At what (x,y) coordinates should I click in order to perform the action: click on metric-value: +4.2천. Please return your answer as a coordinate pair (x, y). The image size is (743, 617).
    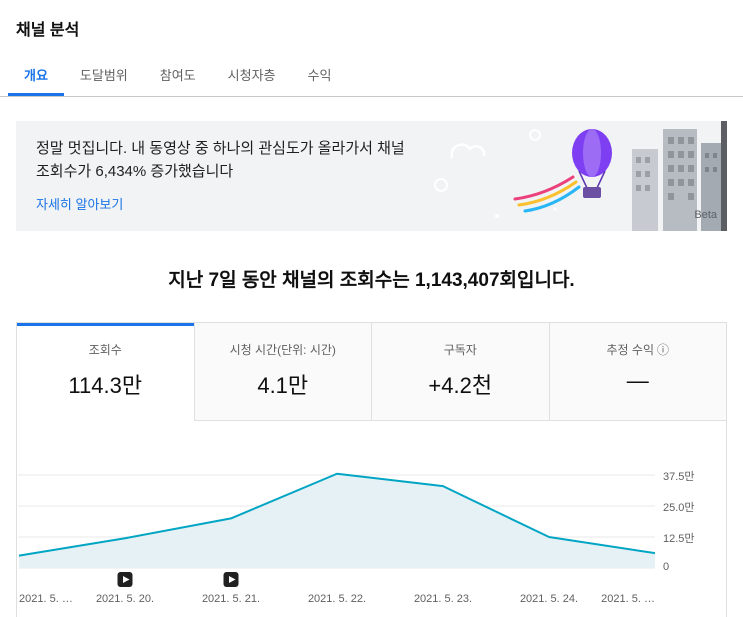
    Looking at the image, I should click on (460, 385).